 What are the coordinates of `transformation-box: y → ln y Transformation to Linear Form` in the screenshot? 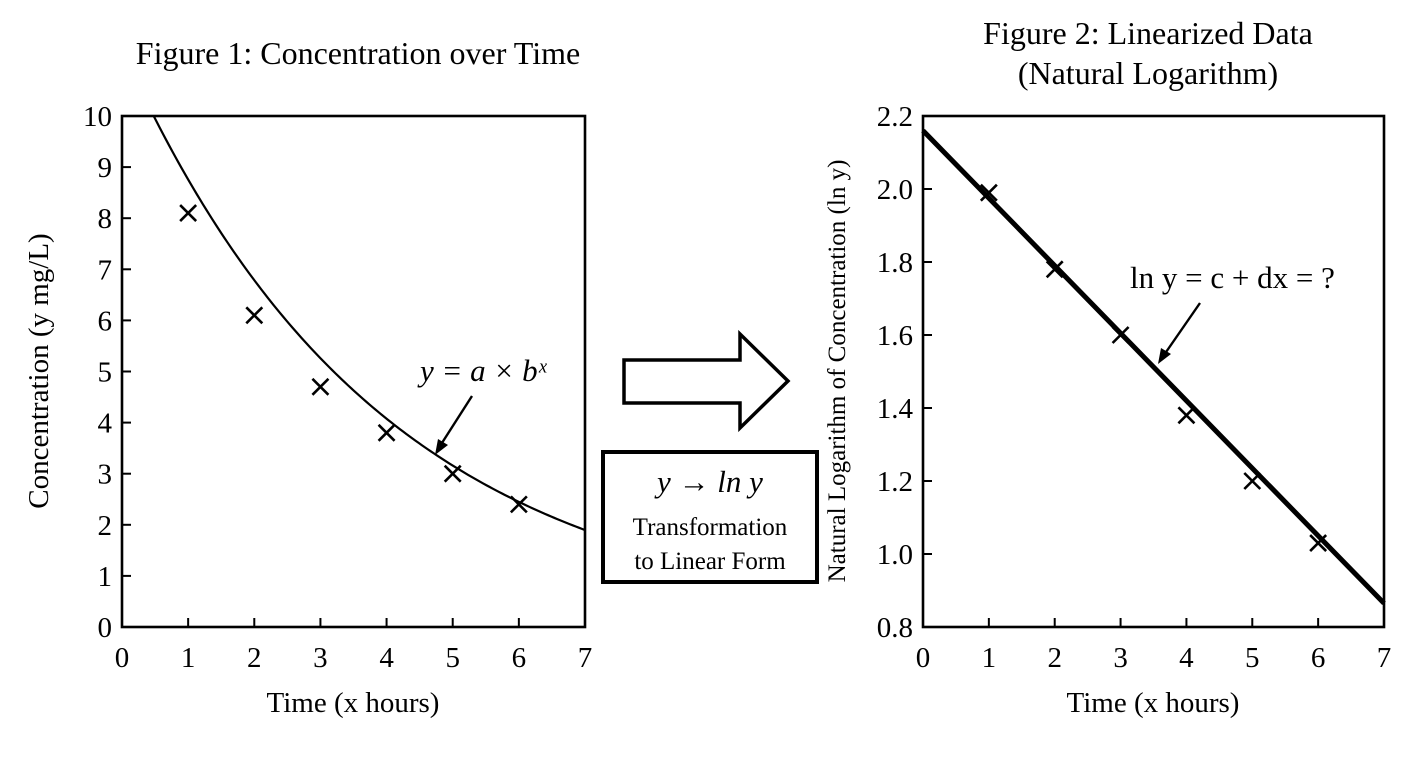 It's located at (710, 517).